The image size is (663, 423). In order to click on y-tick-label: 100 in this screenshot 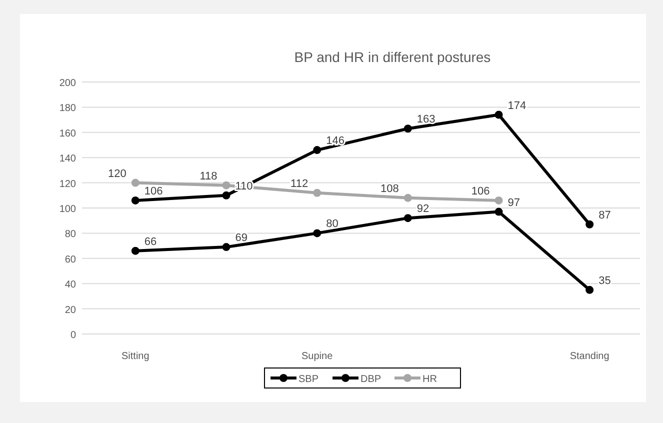, I will do `click(67, 209)`.